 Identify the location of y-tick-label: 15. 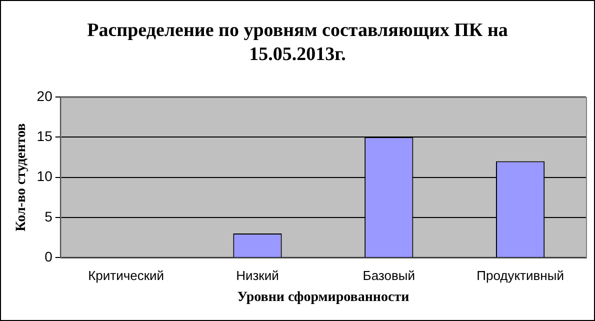
(44, 136).